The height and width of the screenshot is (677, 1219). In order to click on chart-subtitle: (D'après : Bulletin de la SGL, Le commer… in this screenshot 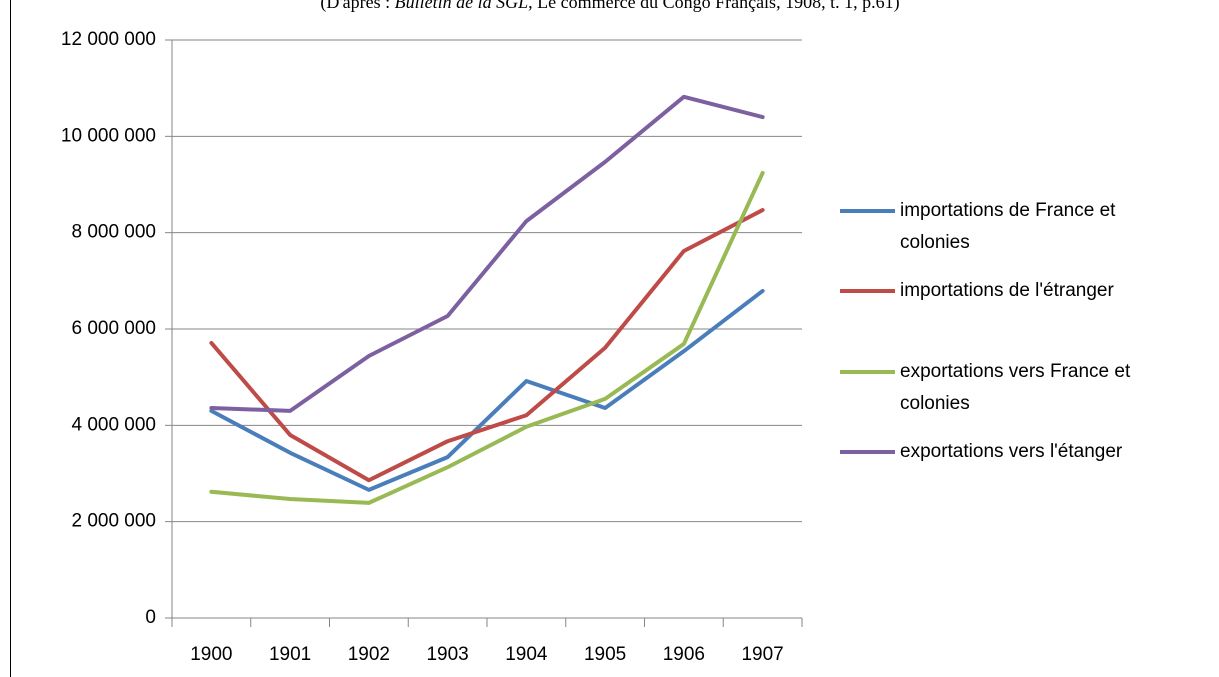, I will do `click(609, 6)`.